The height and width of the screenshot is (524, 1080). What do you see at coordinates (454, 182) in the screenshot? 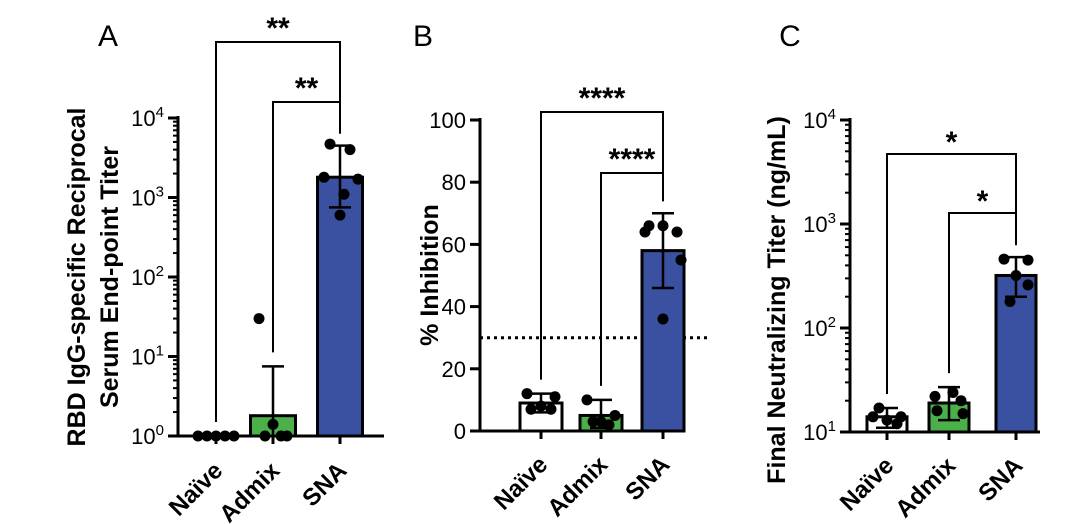
I see `y-tick-label: 80` at bounding box center [454, 182].